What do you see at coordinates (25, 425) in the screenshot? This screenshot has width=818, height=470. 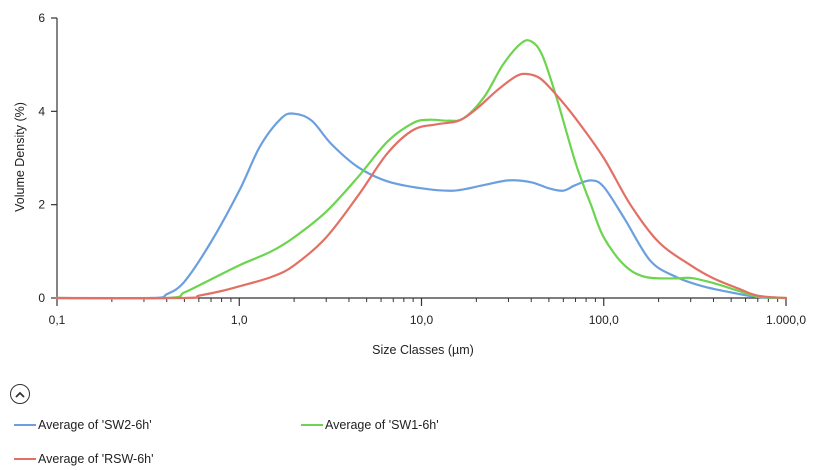 I see `legend-swatch-sw2` at bounding box center [25, 425].